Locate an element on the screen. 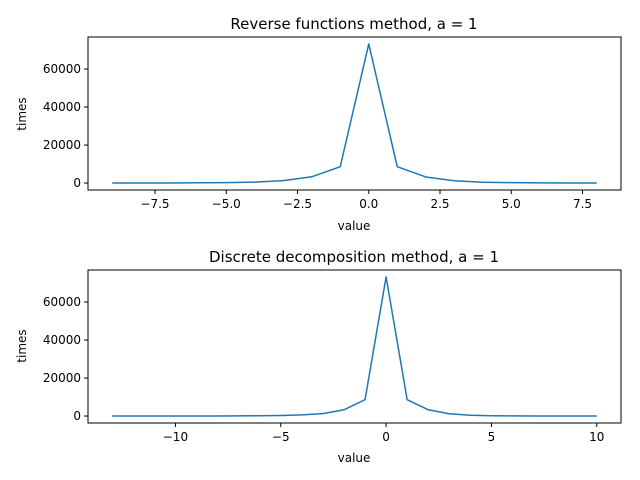 The image size is (640, 480). x-tick-label: −2.5 is located at coordinates (297, 204).